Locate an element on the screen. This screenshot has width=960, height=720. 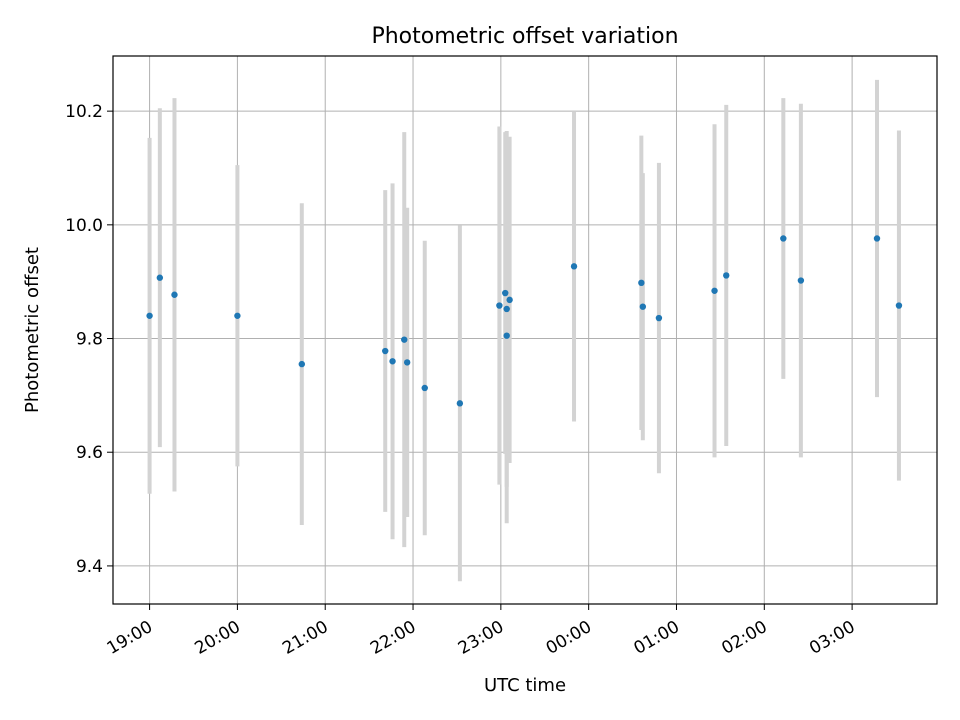
y-tick-label: 10.0 is located at coordinates (84, 226).